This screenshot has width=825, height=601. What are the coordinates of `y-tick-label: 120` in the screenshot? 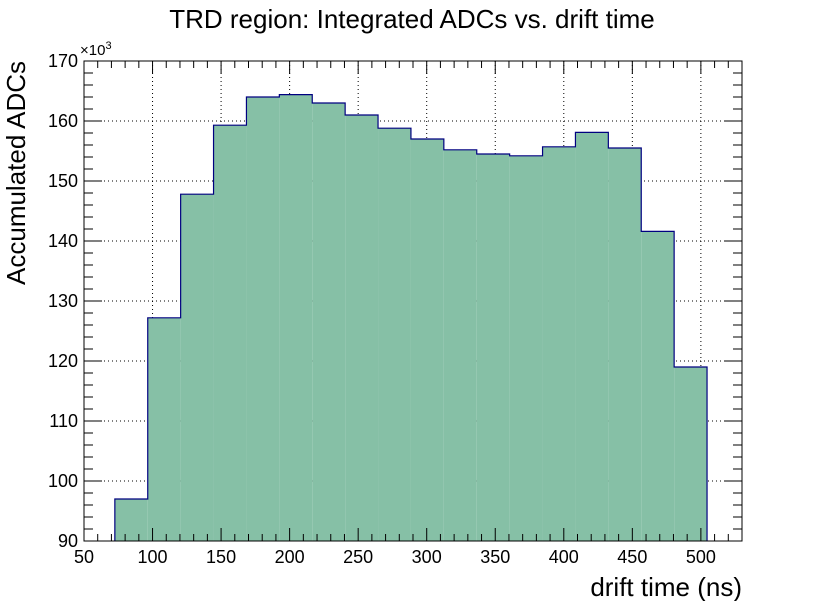 It's located at (63, 361).